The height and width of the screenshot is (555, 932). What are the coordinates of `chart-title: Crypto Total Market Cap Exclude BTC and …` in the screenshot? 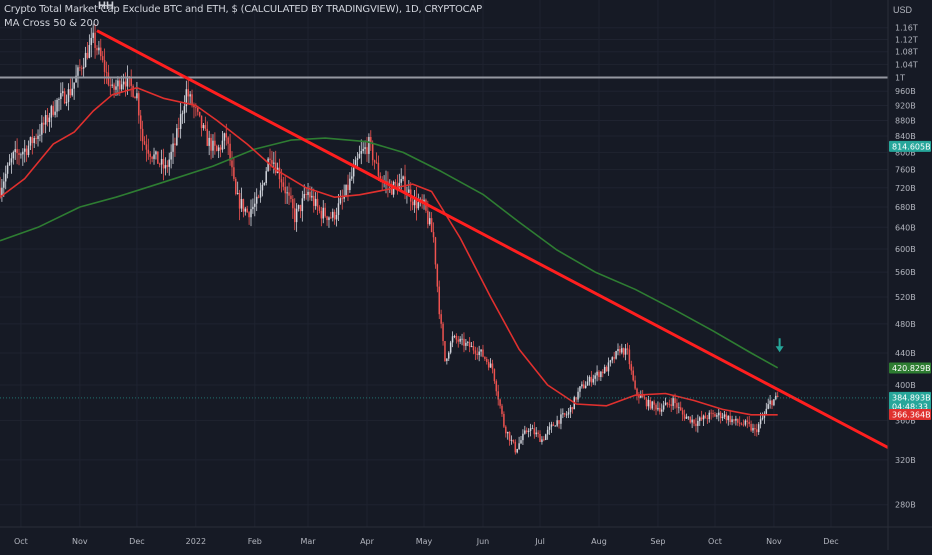 It's located at (243, 9).